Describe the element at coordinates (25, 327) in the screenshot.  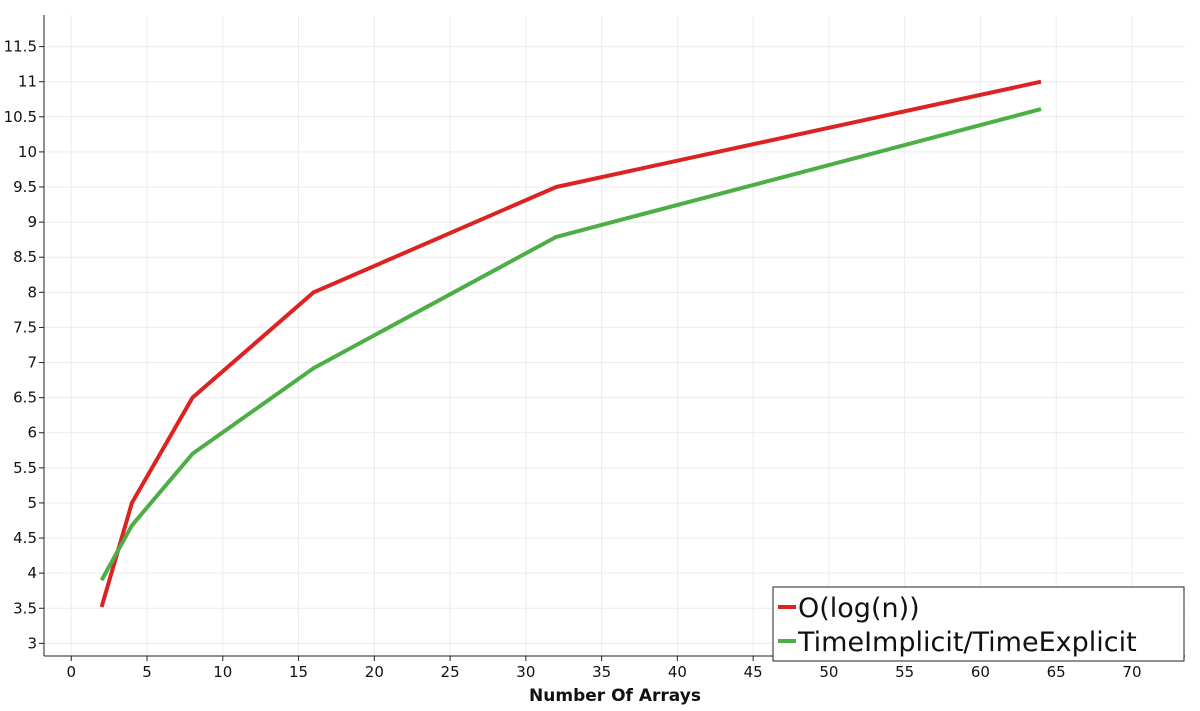
I see `y-tick-label: 7.5` at that location.